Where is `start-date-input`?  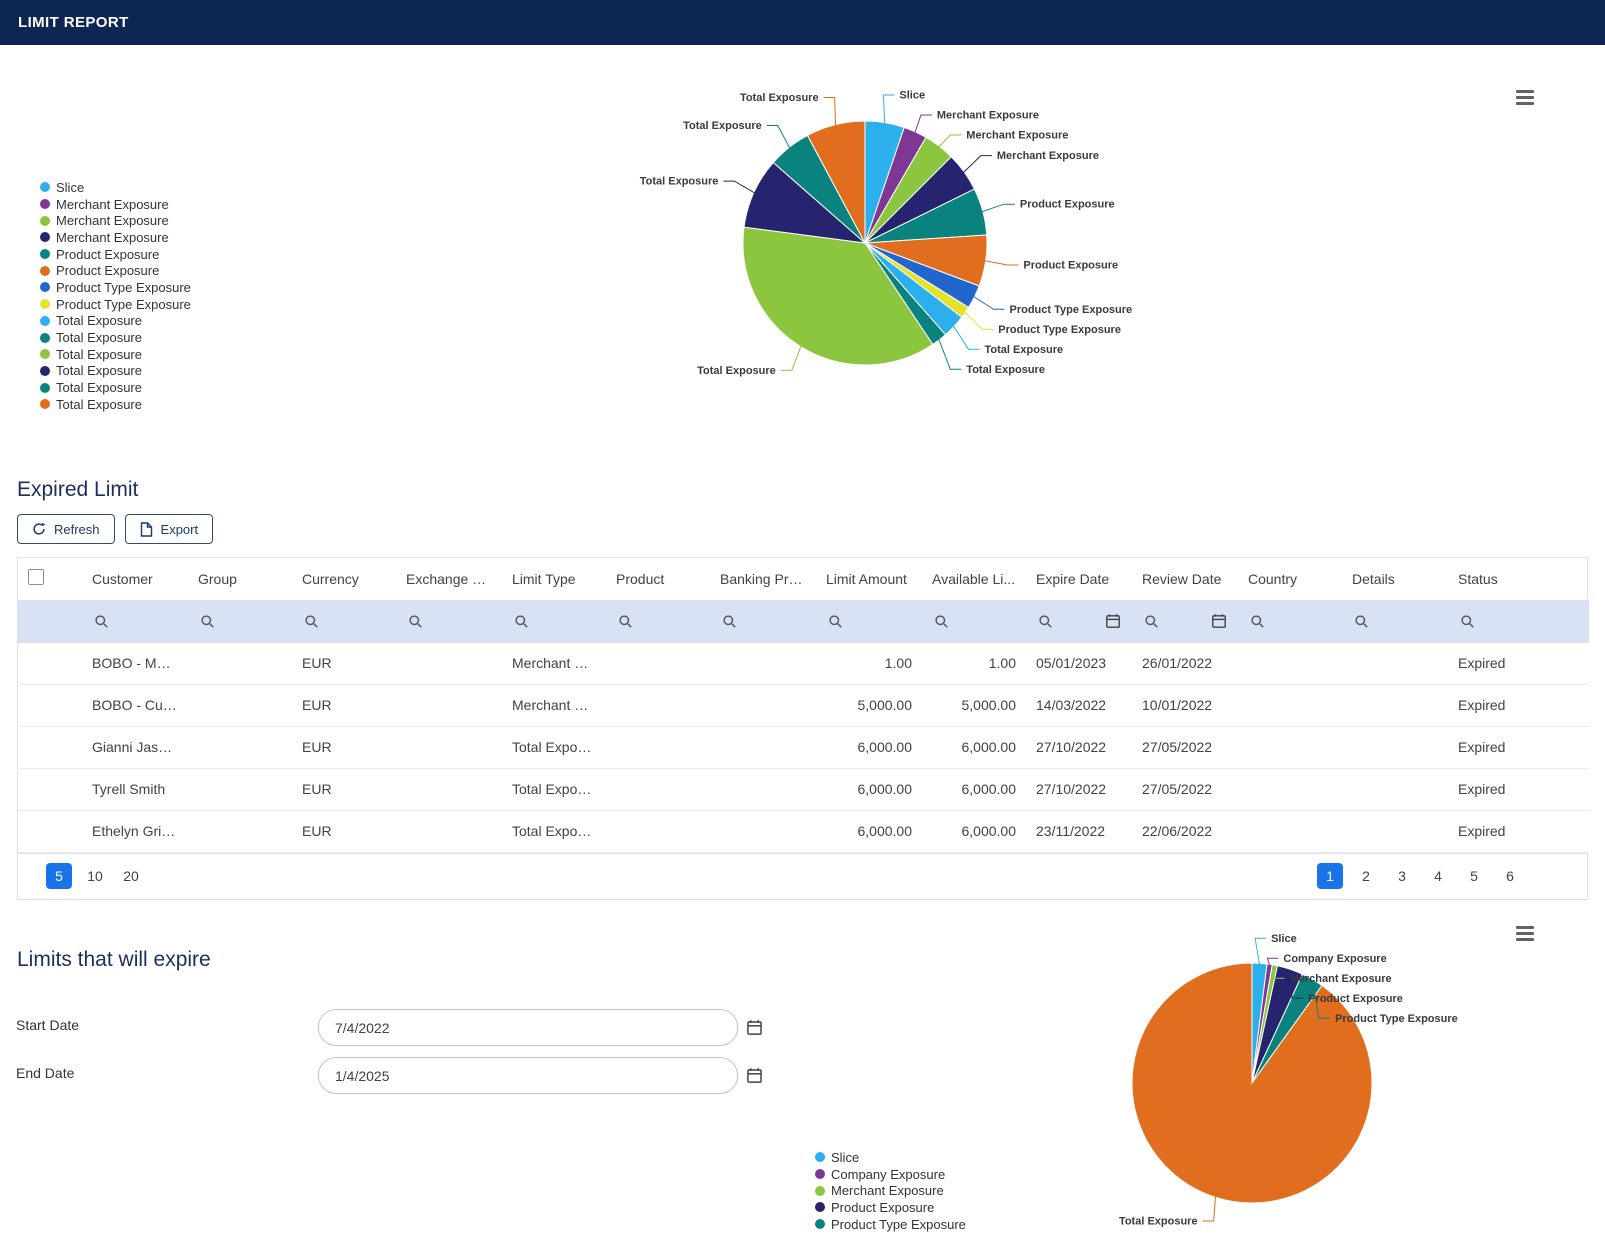
start-date-input is located at coordinates (528, 1027).